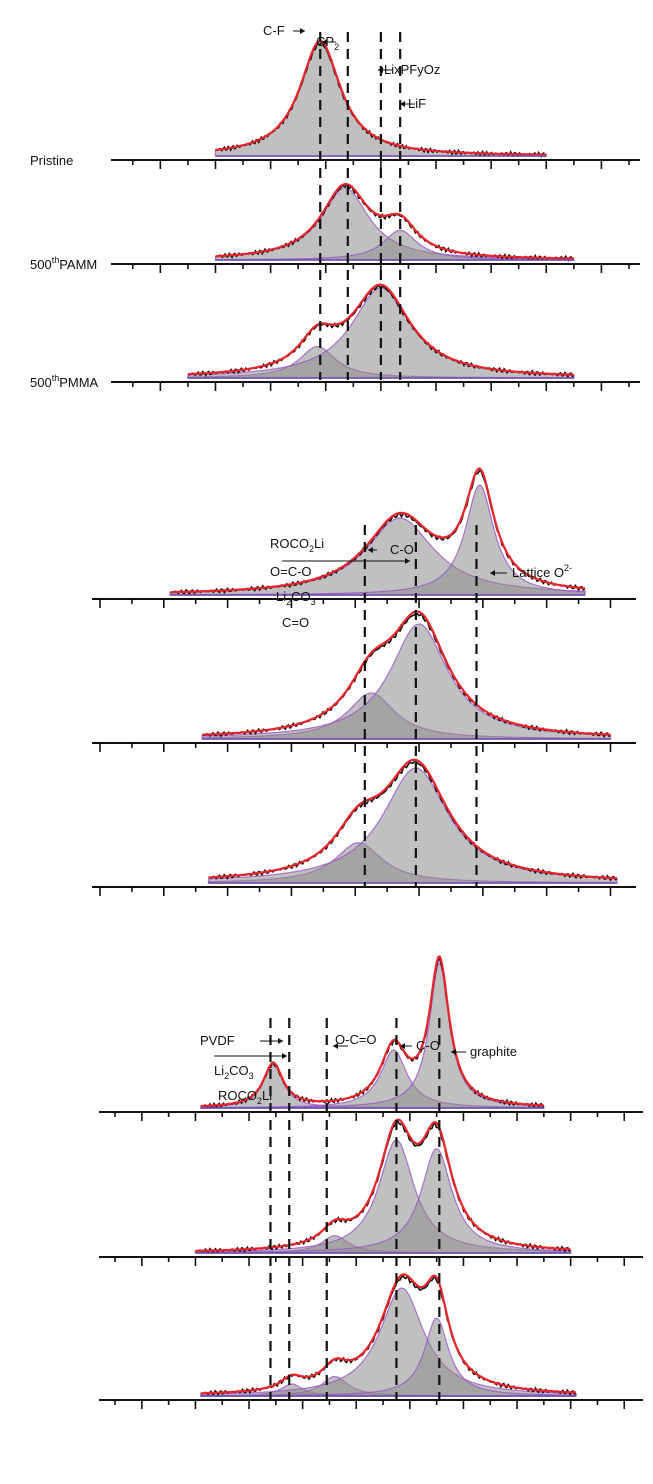 This screenshot has width=653, height=1484. Describe the element at coordinates (78, 264) in the screenshot. I see `sample-label-suffix: PAMM` at that location.